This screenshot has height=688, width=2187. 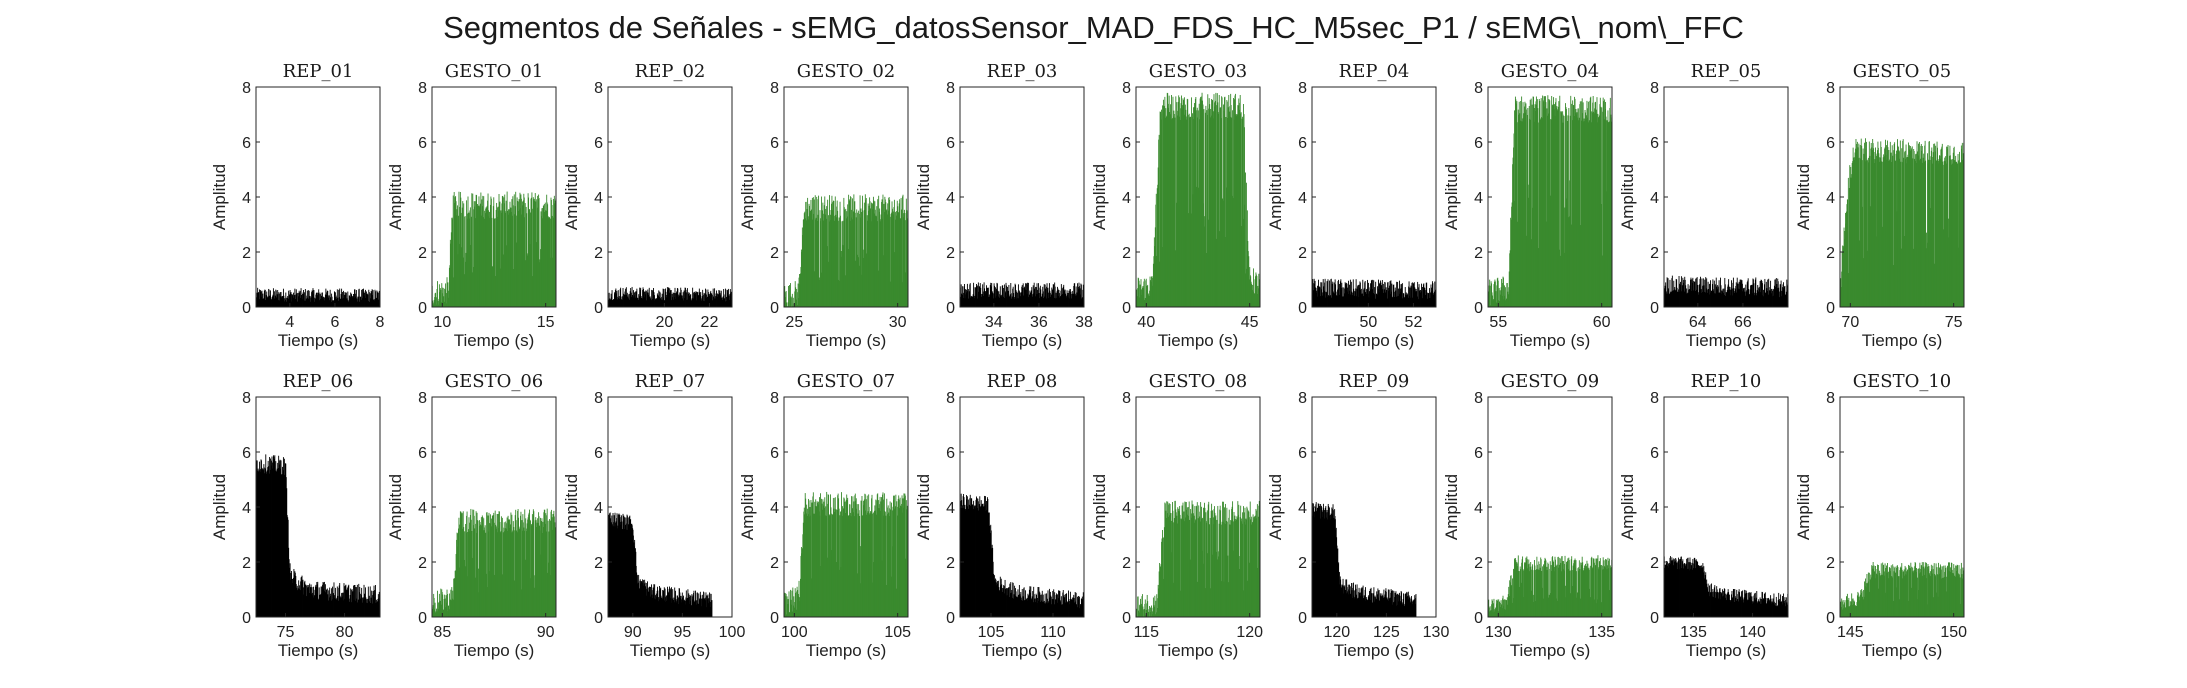 I want to click on x-tick-label: 100, so click(x=732, y=632).